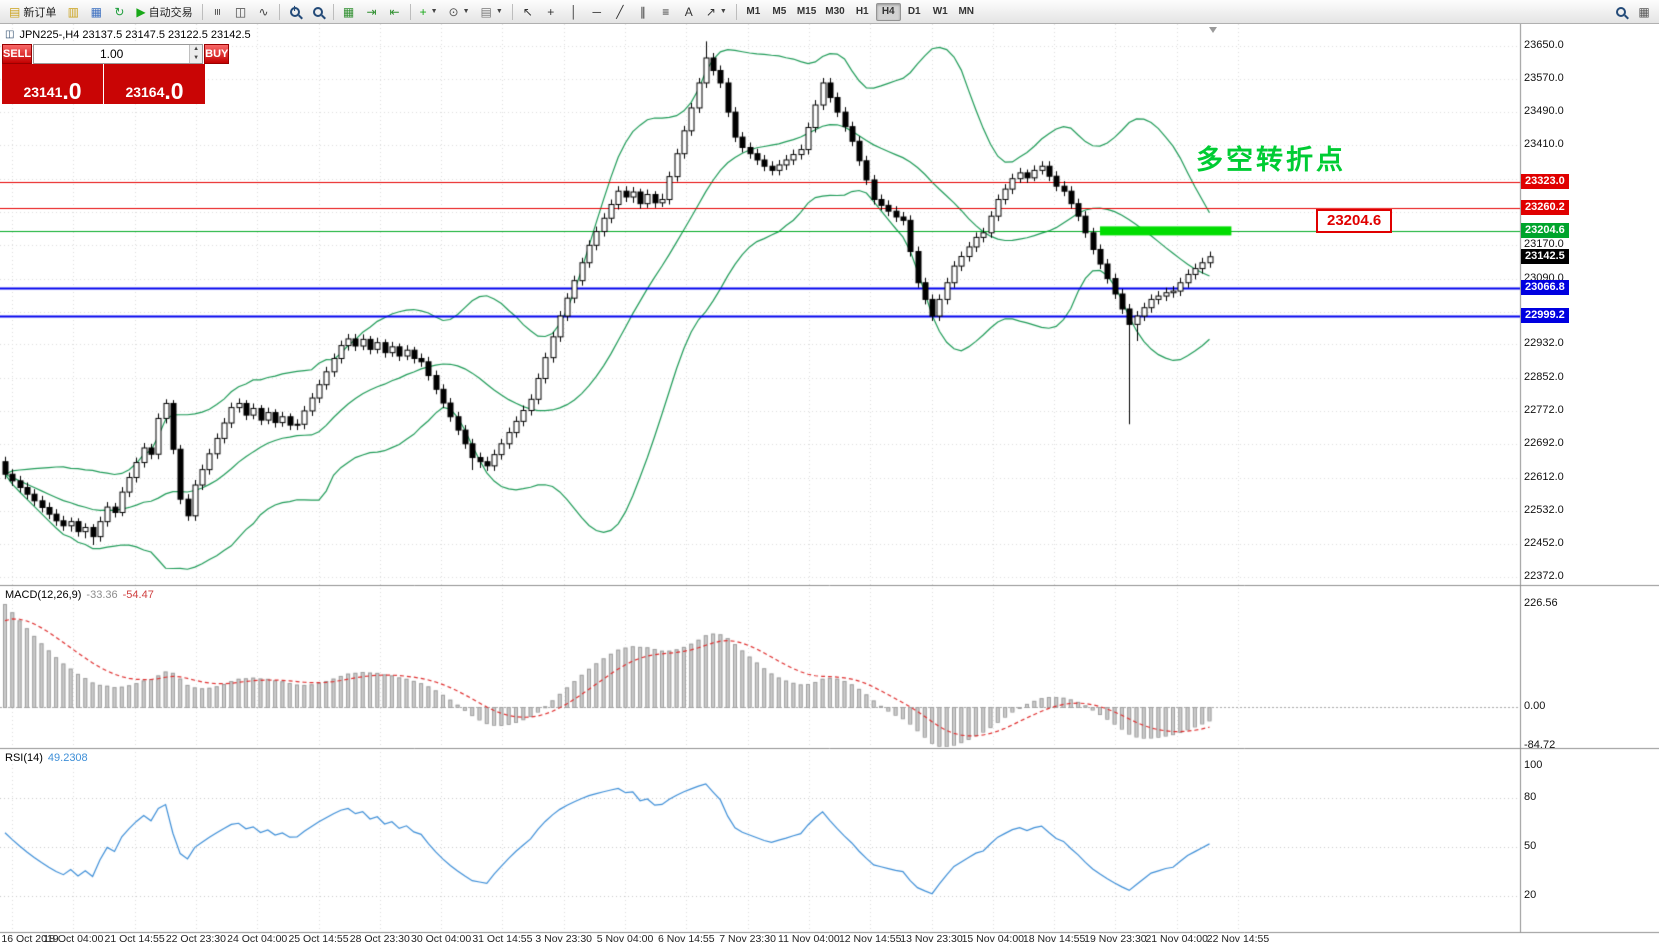 The width and height of the screenshot is (1659, 947). I want to click on indicators-icon: +, so click(423, 11).